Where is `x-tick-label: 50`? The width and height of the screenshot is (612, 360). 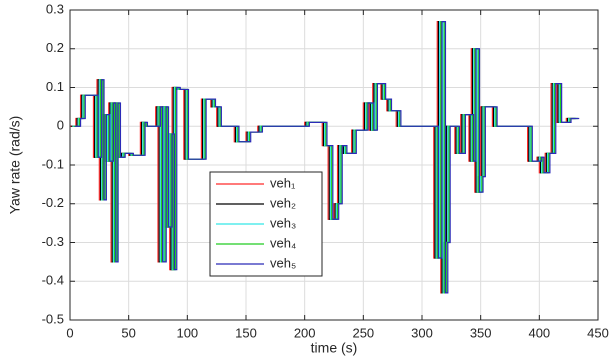
x-tick-label: 50 is located at coordinates (128, 332).